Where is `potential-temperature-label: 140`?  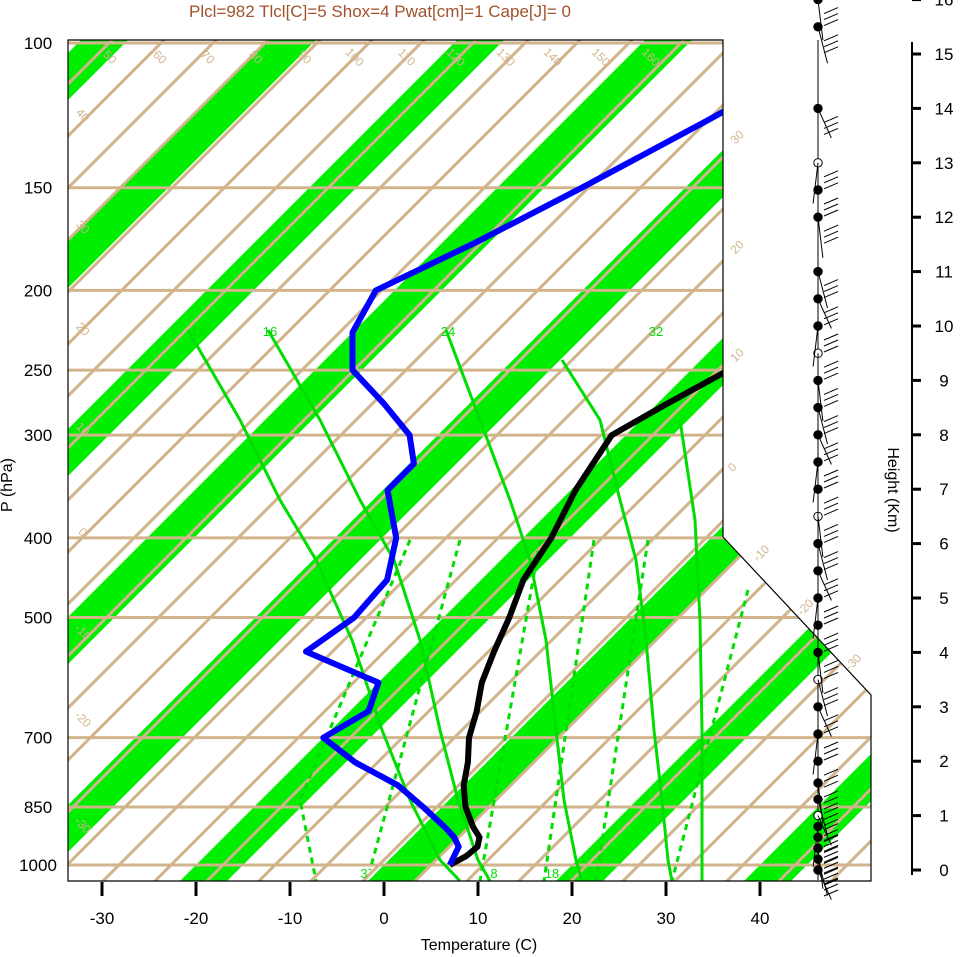
potential-temperature-label: 140 is located at coordinates (553, 57).